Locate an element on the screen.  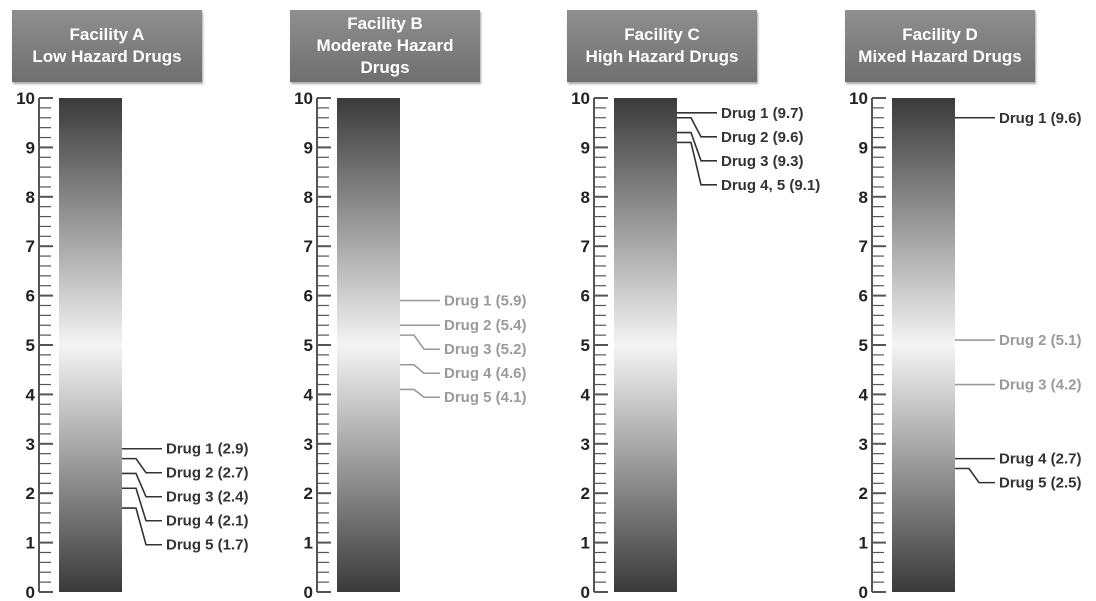
facility-d-tick-label: 7 is located at coordinates (863, 246).